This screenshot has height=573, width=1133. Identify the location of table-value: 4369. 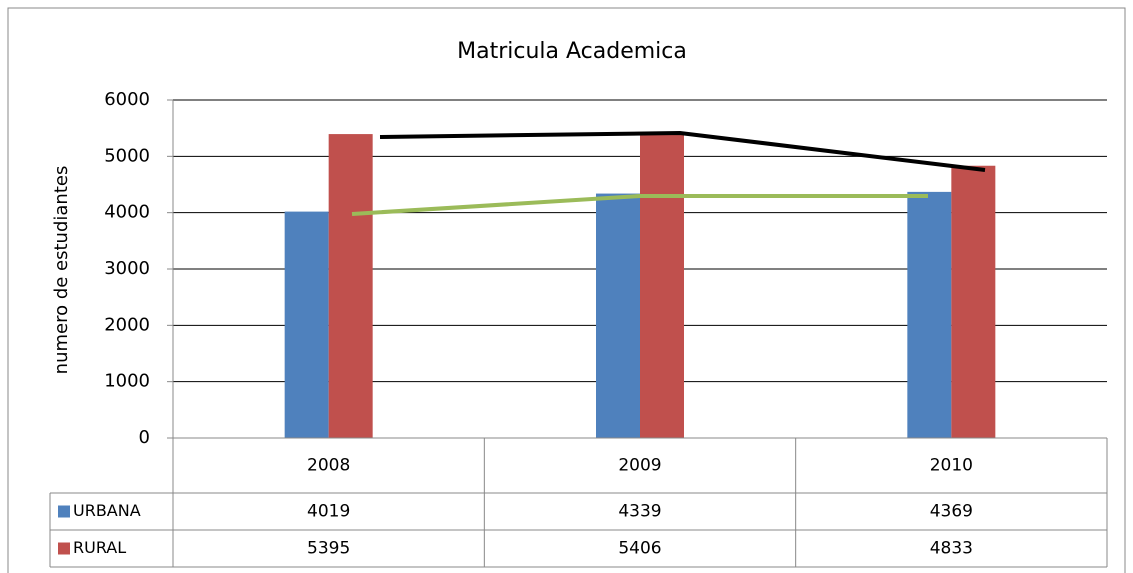
(951, 512).